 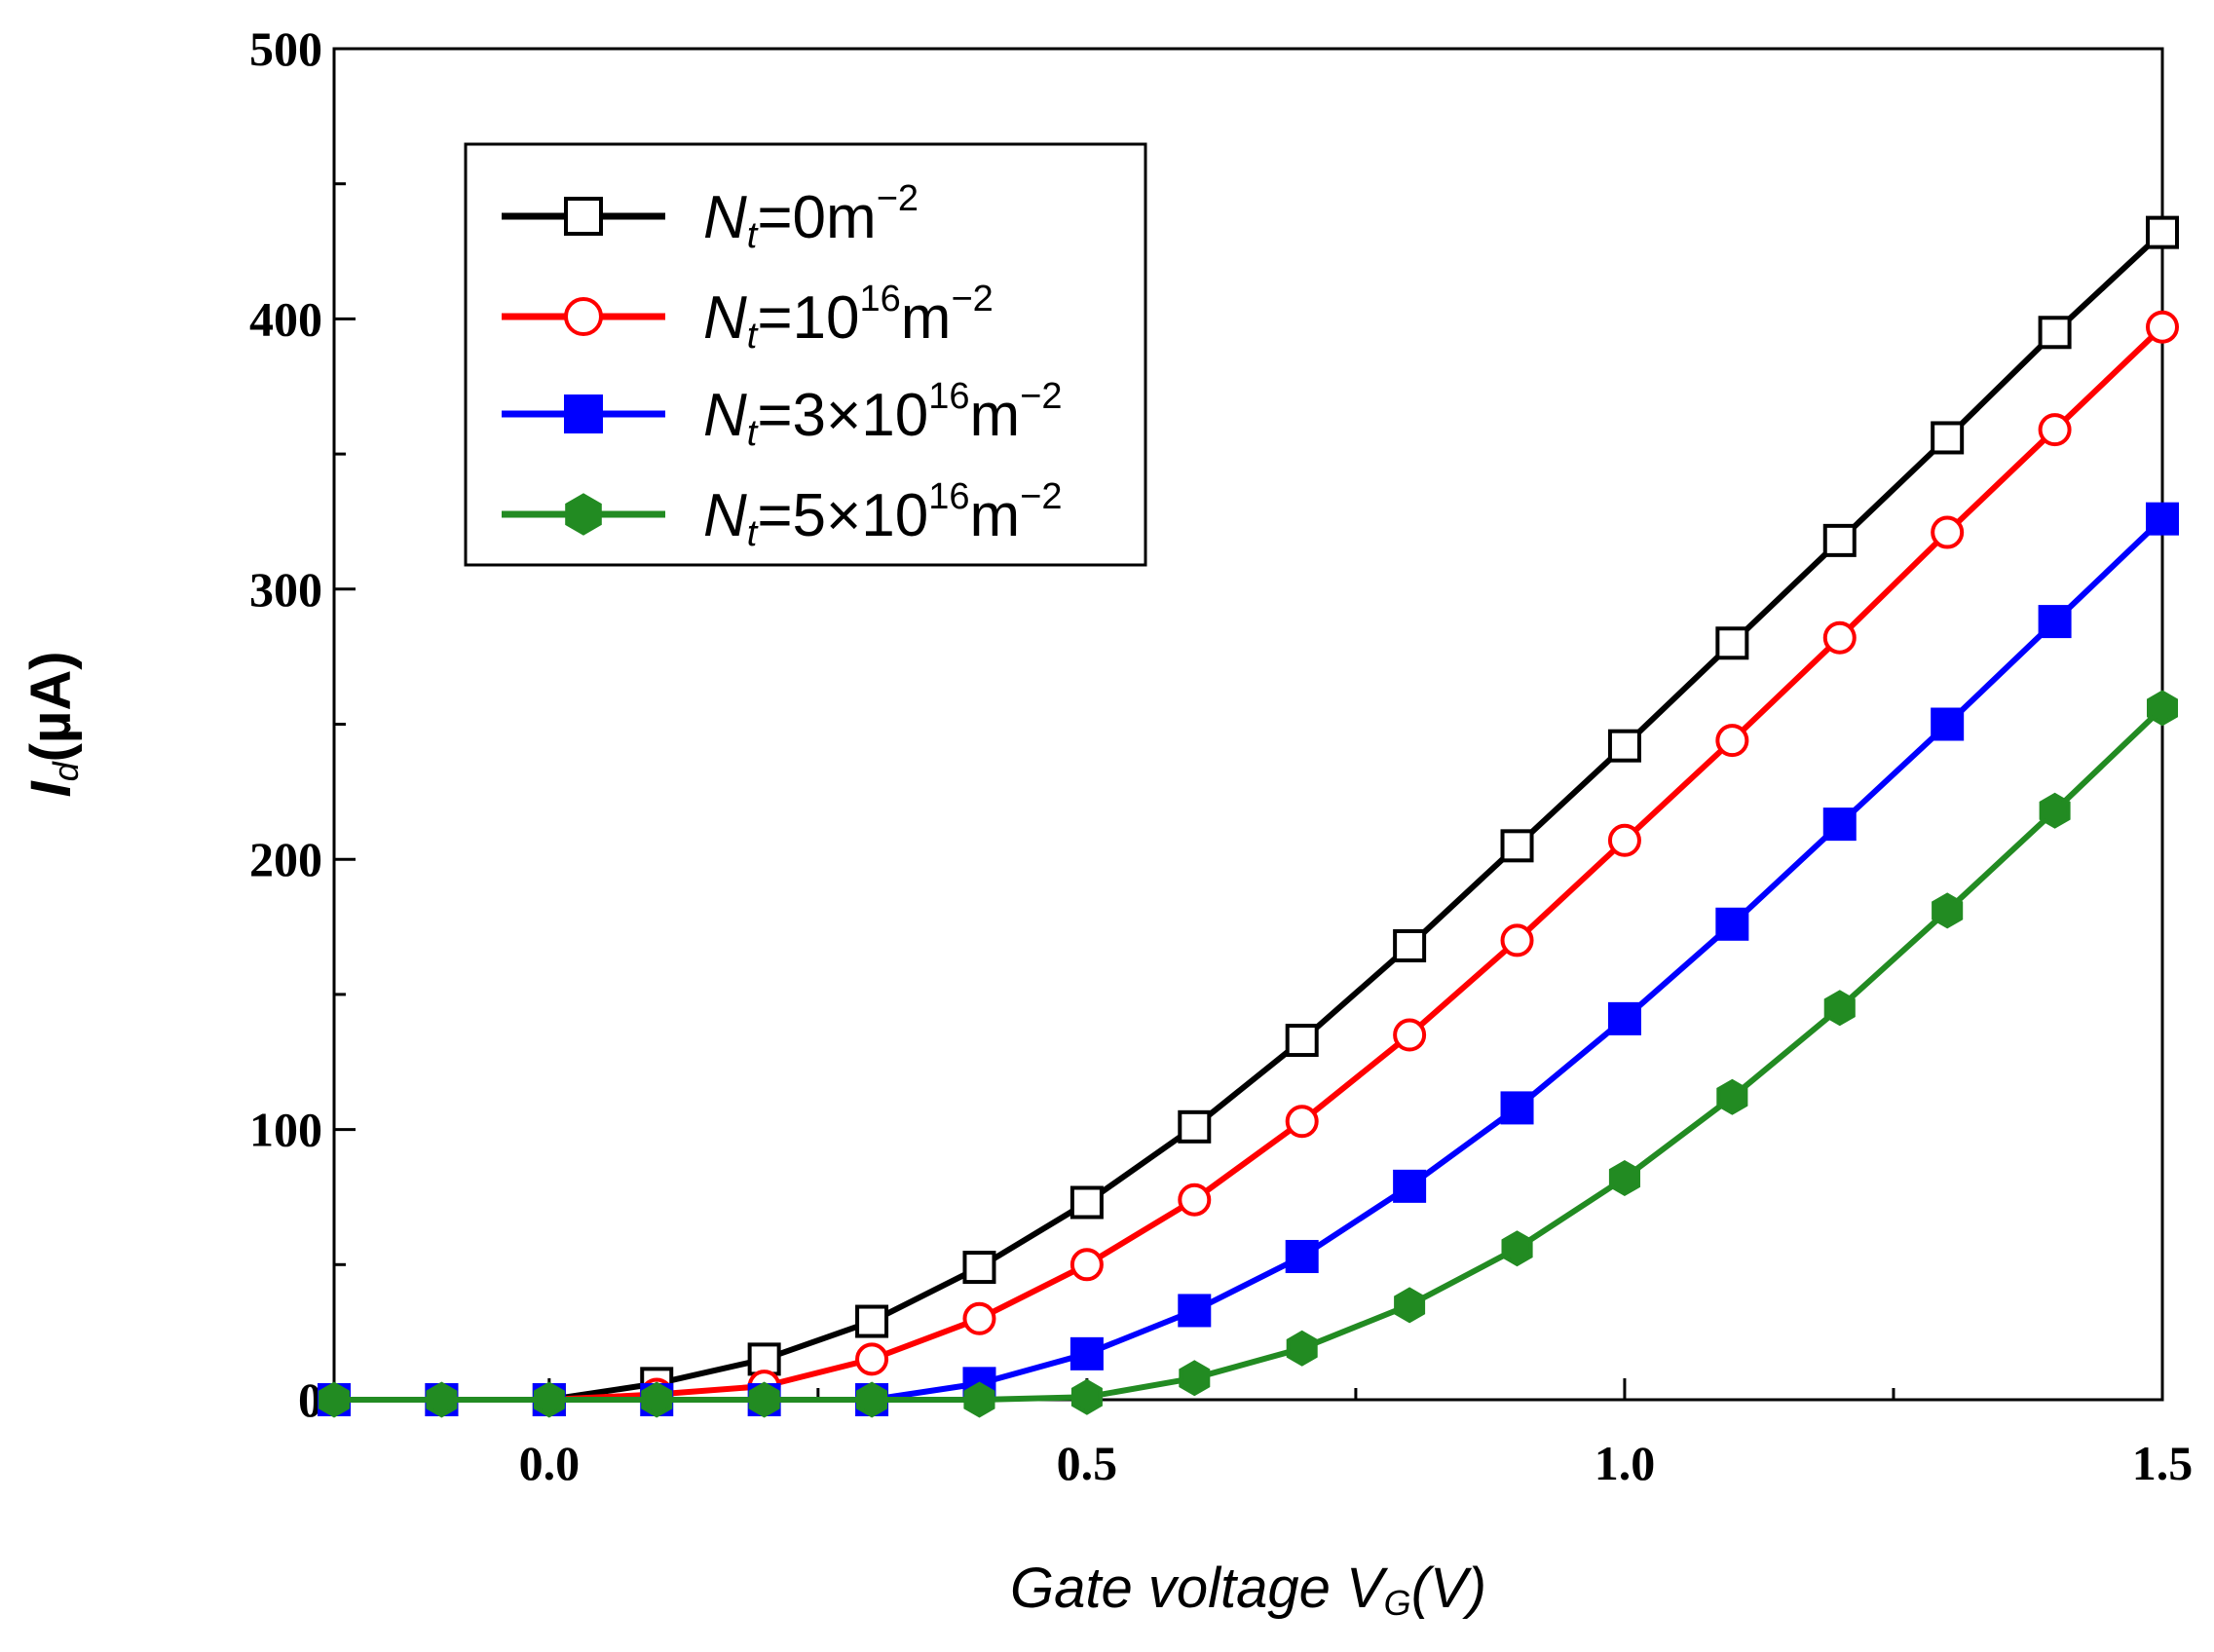 I want to click on x-axis-title: Gate voltage VG(V), so click(x=1248, y=1590).